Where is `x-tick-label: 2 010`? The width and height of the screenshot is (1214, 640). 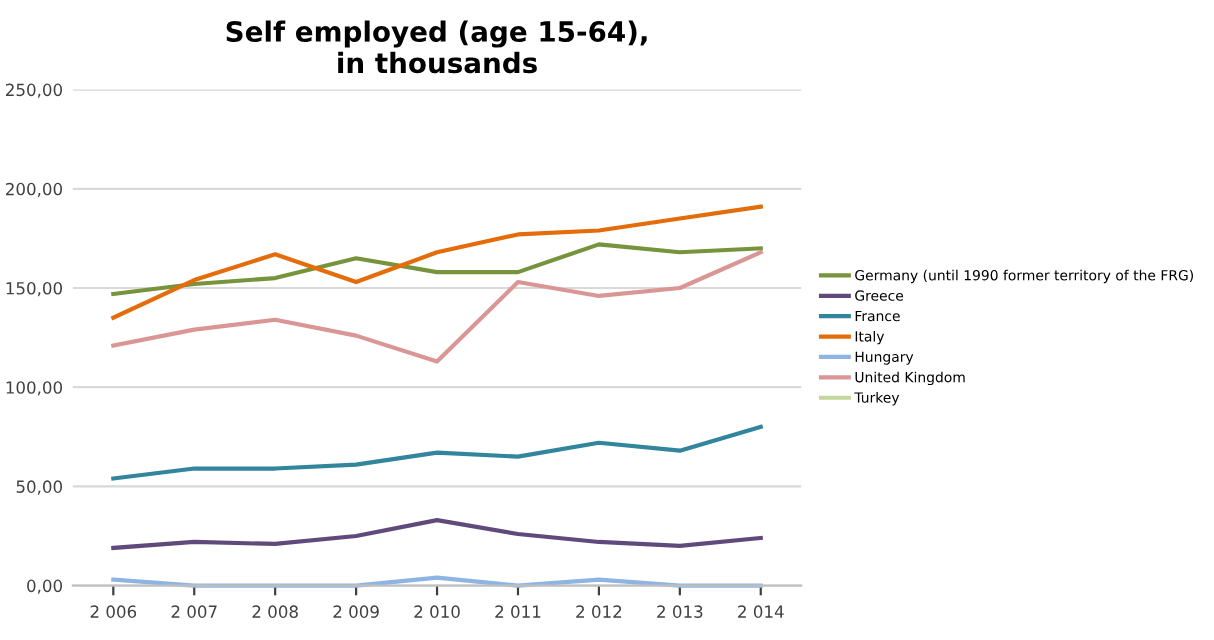
x-tick-label: 2 010 is located at coordinates (437, 611).